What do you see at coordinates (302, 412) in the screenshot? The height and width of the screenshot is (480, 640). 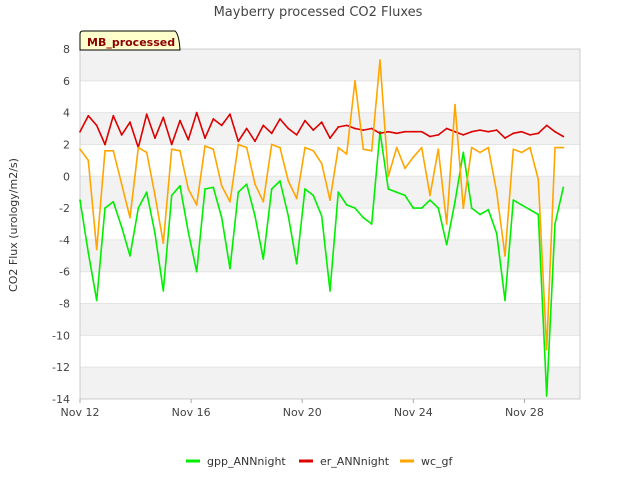 I see `x-tick-label: Nov 20` at bounding box center [302, 412].